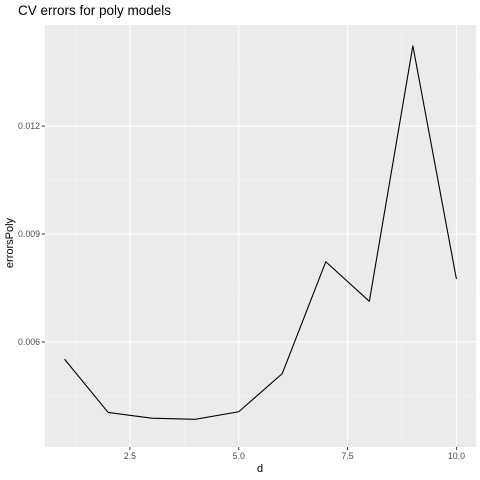 The width and height of the screenshot is (480, 480). What do you see at coordinates (347, 456) in the screenshot?
I see `x-tick-label: 7.5` at bounding box center [347, 456].